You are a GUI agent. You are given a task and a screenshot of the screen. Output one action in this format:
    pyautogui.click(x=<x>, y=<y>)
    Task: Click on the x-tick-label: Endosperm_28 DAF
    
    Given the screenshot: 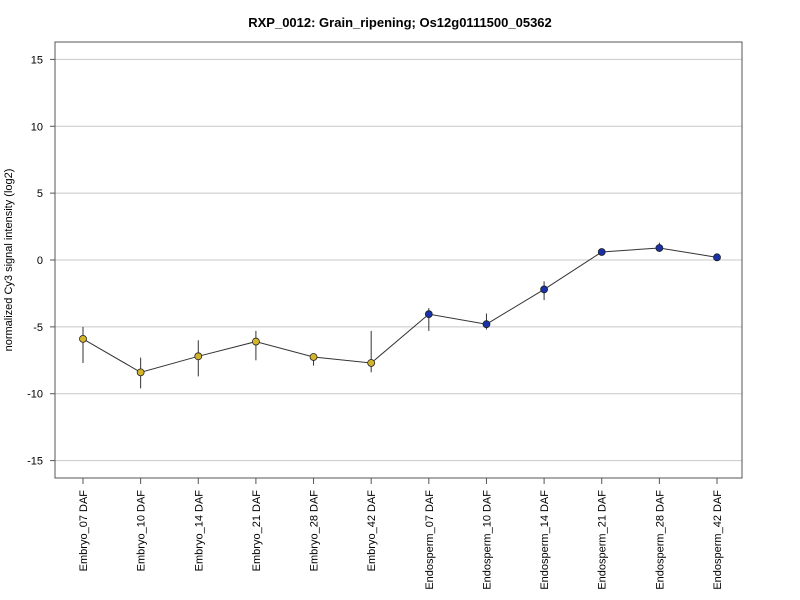 What is the action you would take?
    pyautogui.click(x=660, y=540)
    